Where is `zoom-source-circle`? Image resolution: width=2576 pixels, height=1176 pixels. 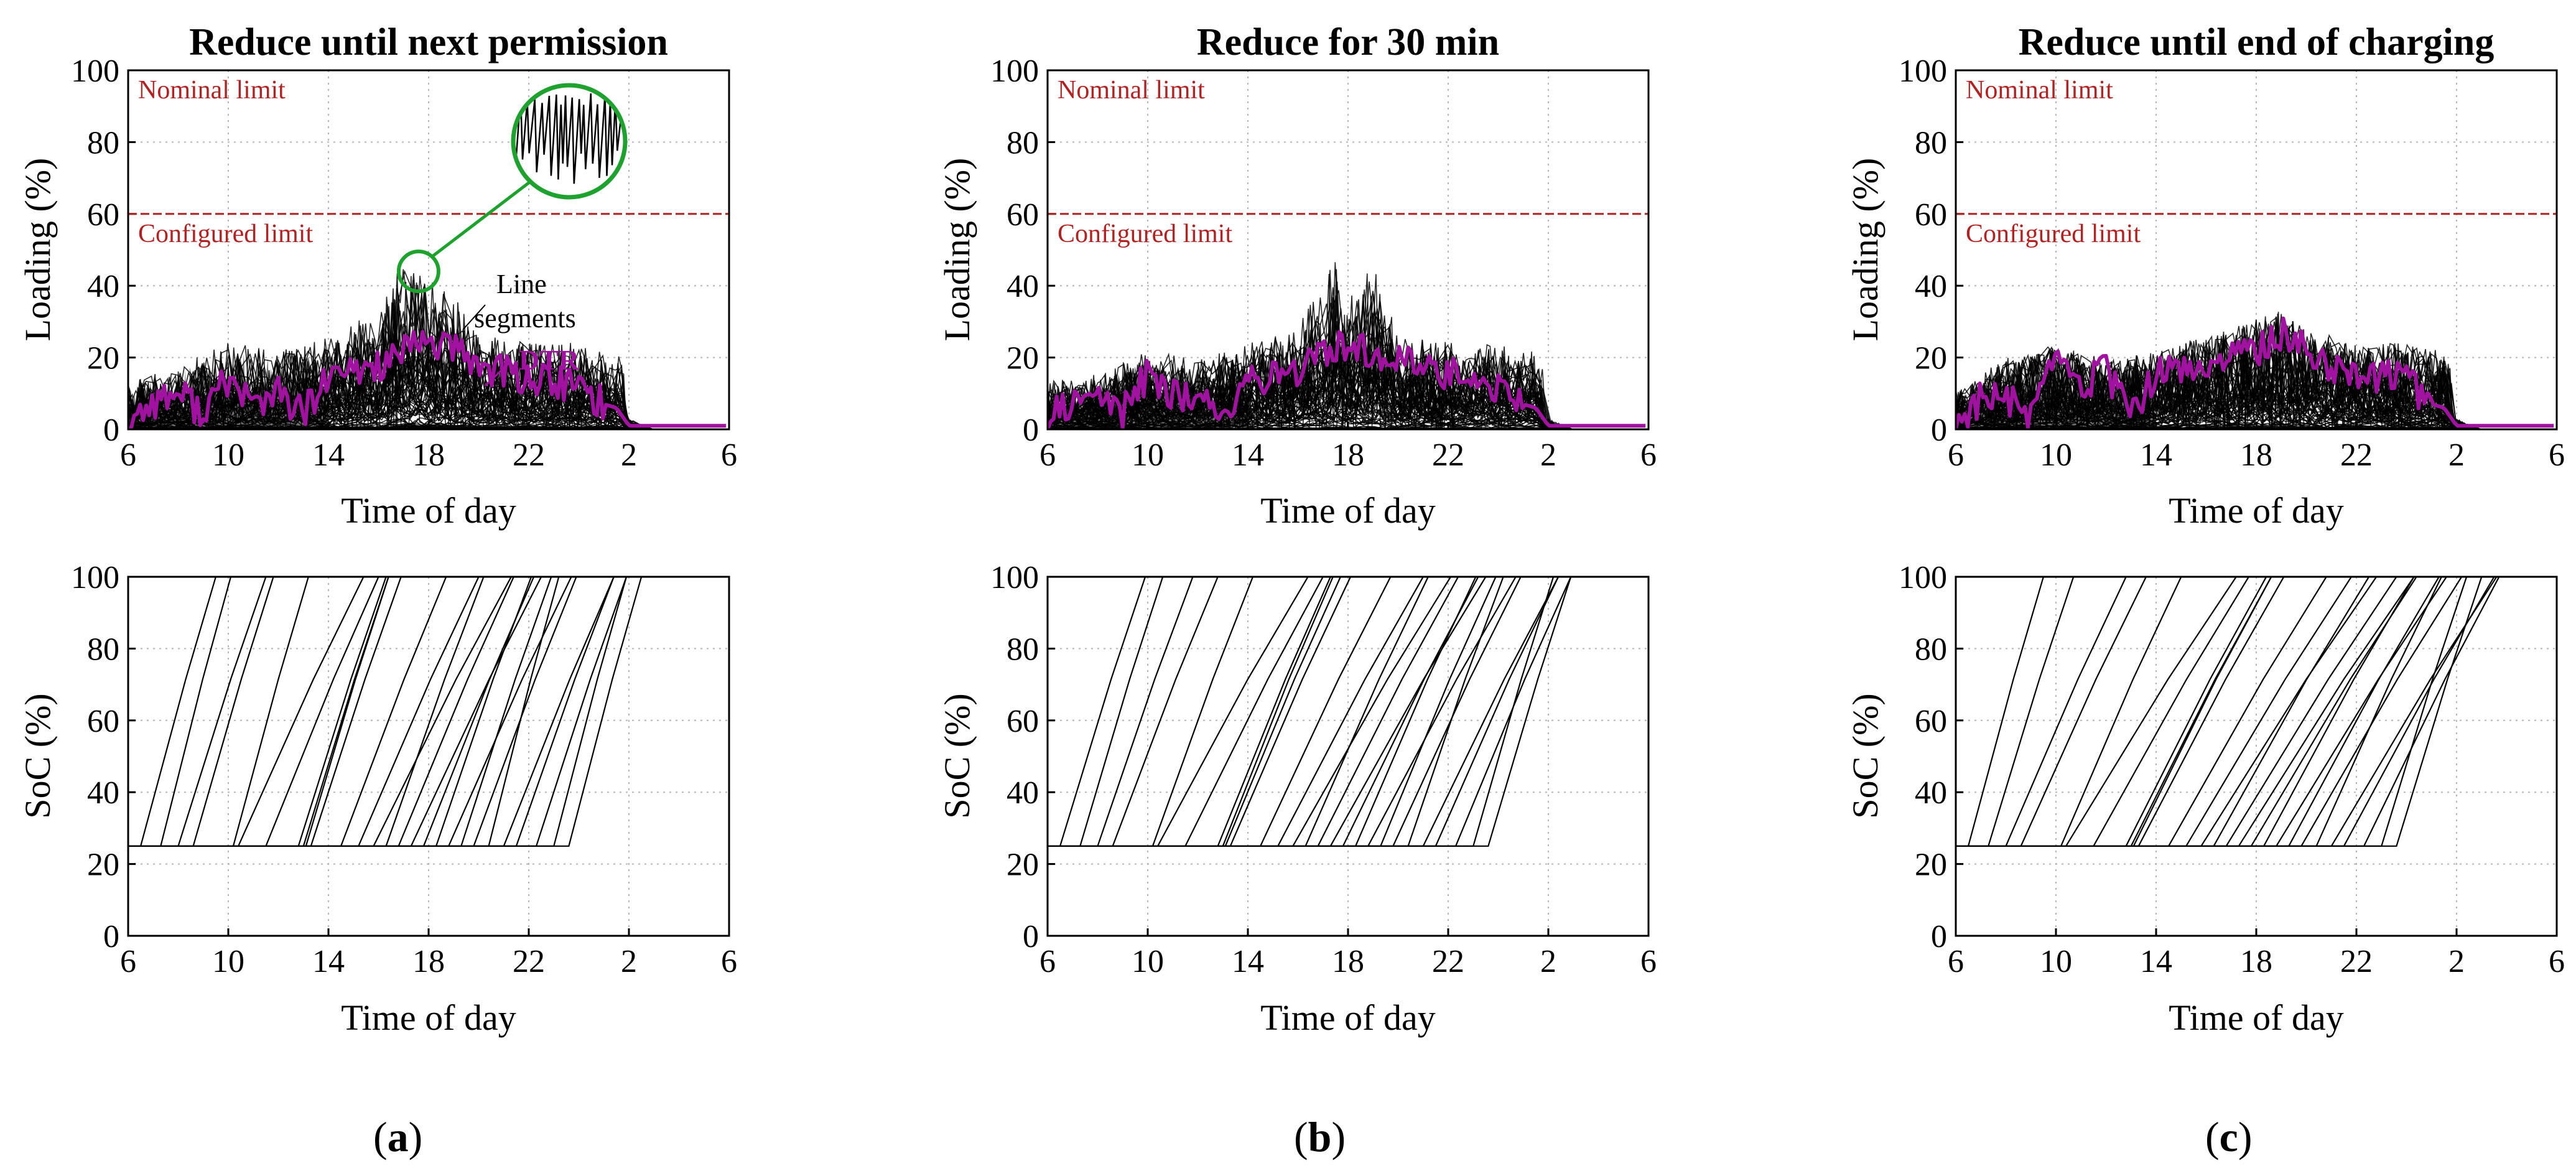
zoom-source-circle is located at coordinates (418, 272).